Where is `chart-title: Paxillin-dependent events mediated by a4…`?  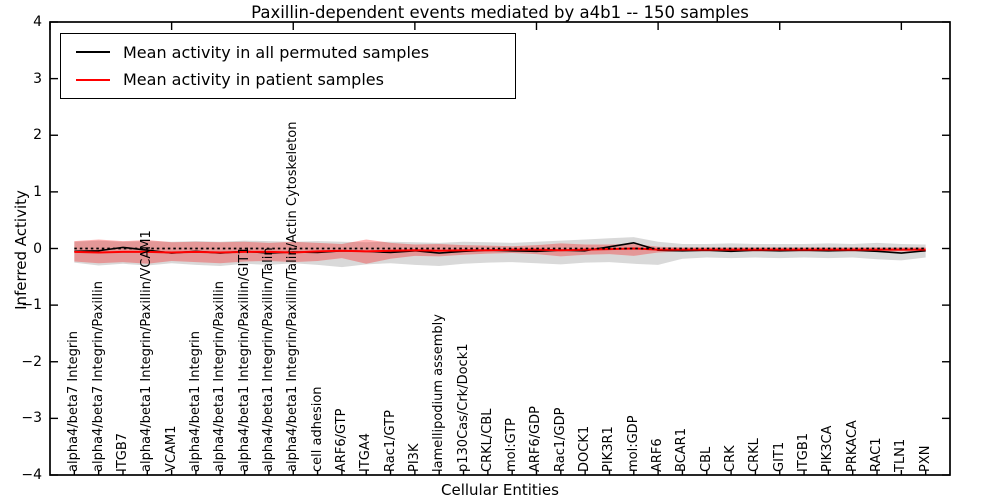 chart-title: Paxillin-dependent events mediated by a4… is located at coordinates (500, 12).